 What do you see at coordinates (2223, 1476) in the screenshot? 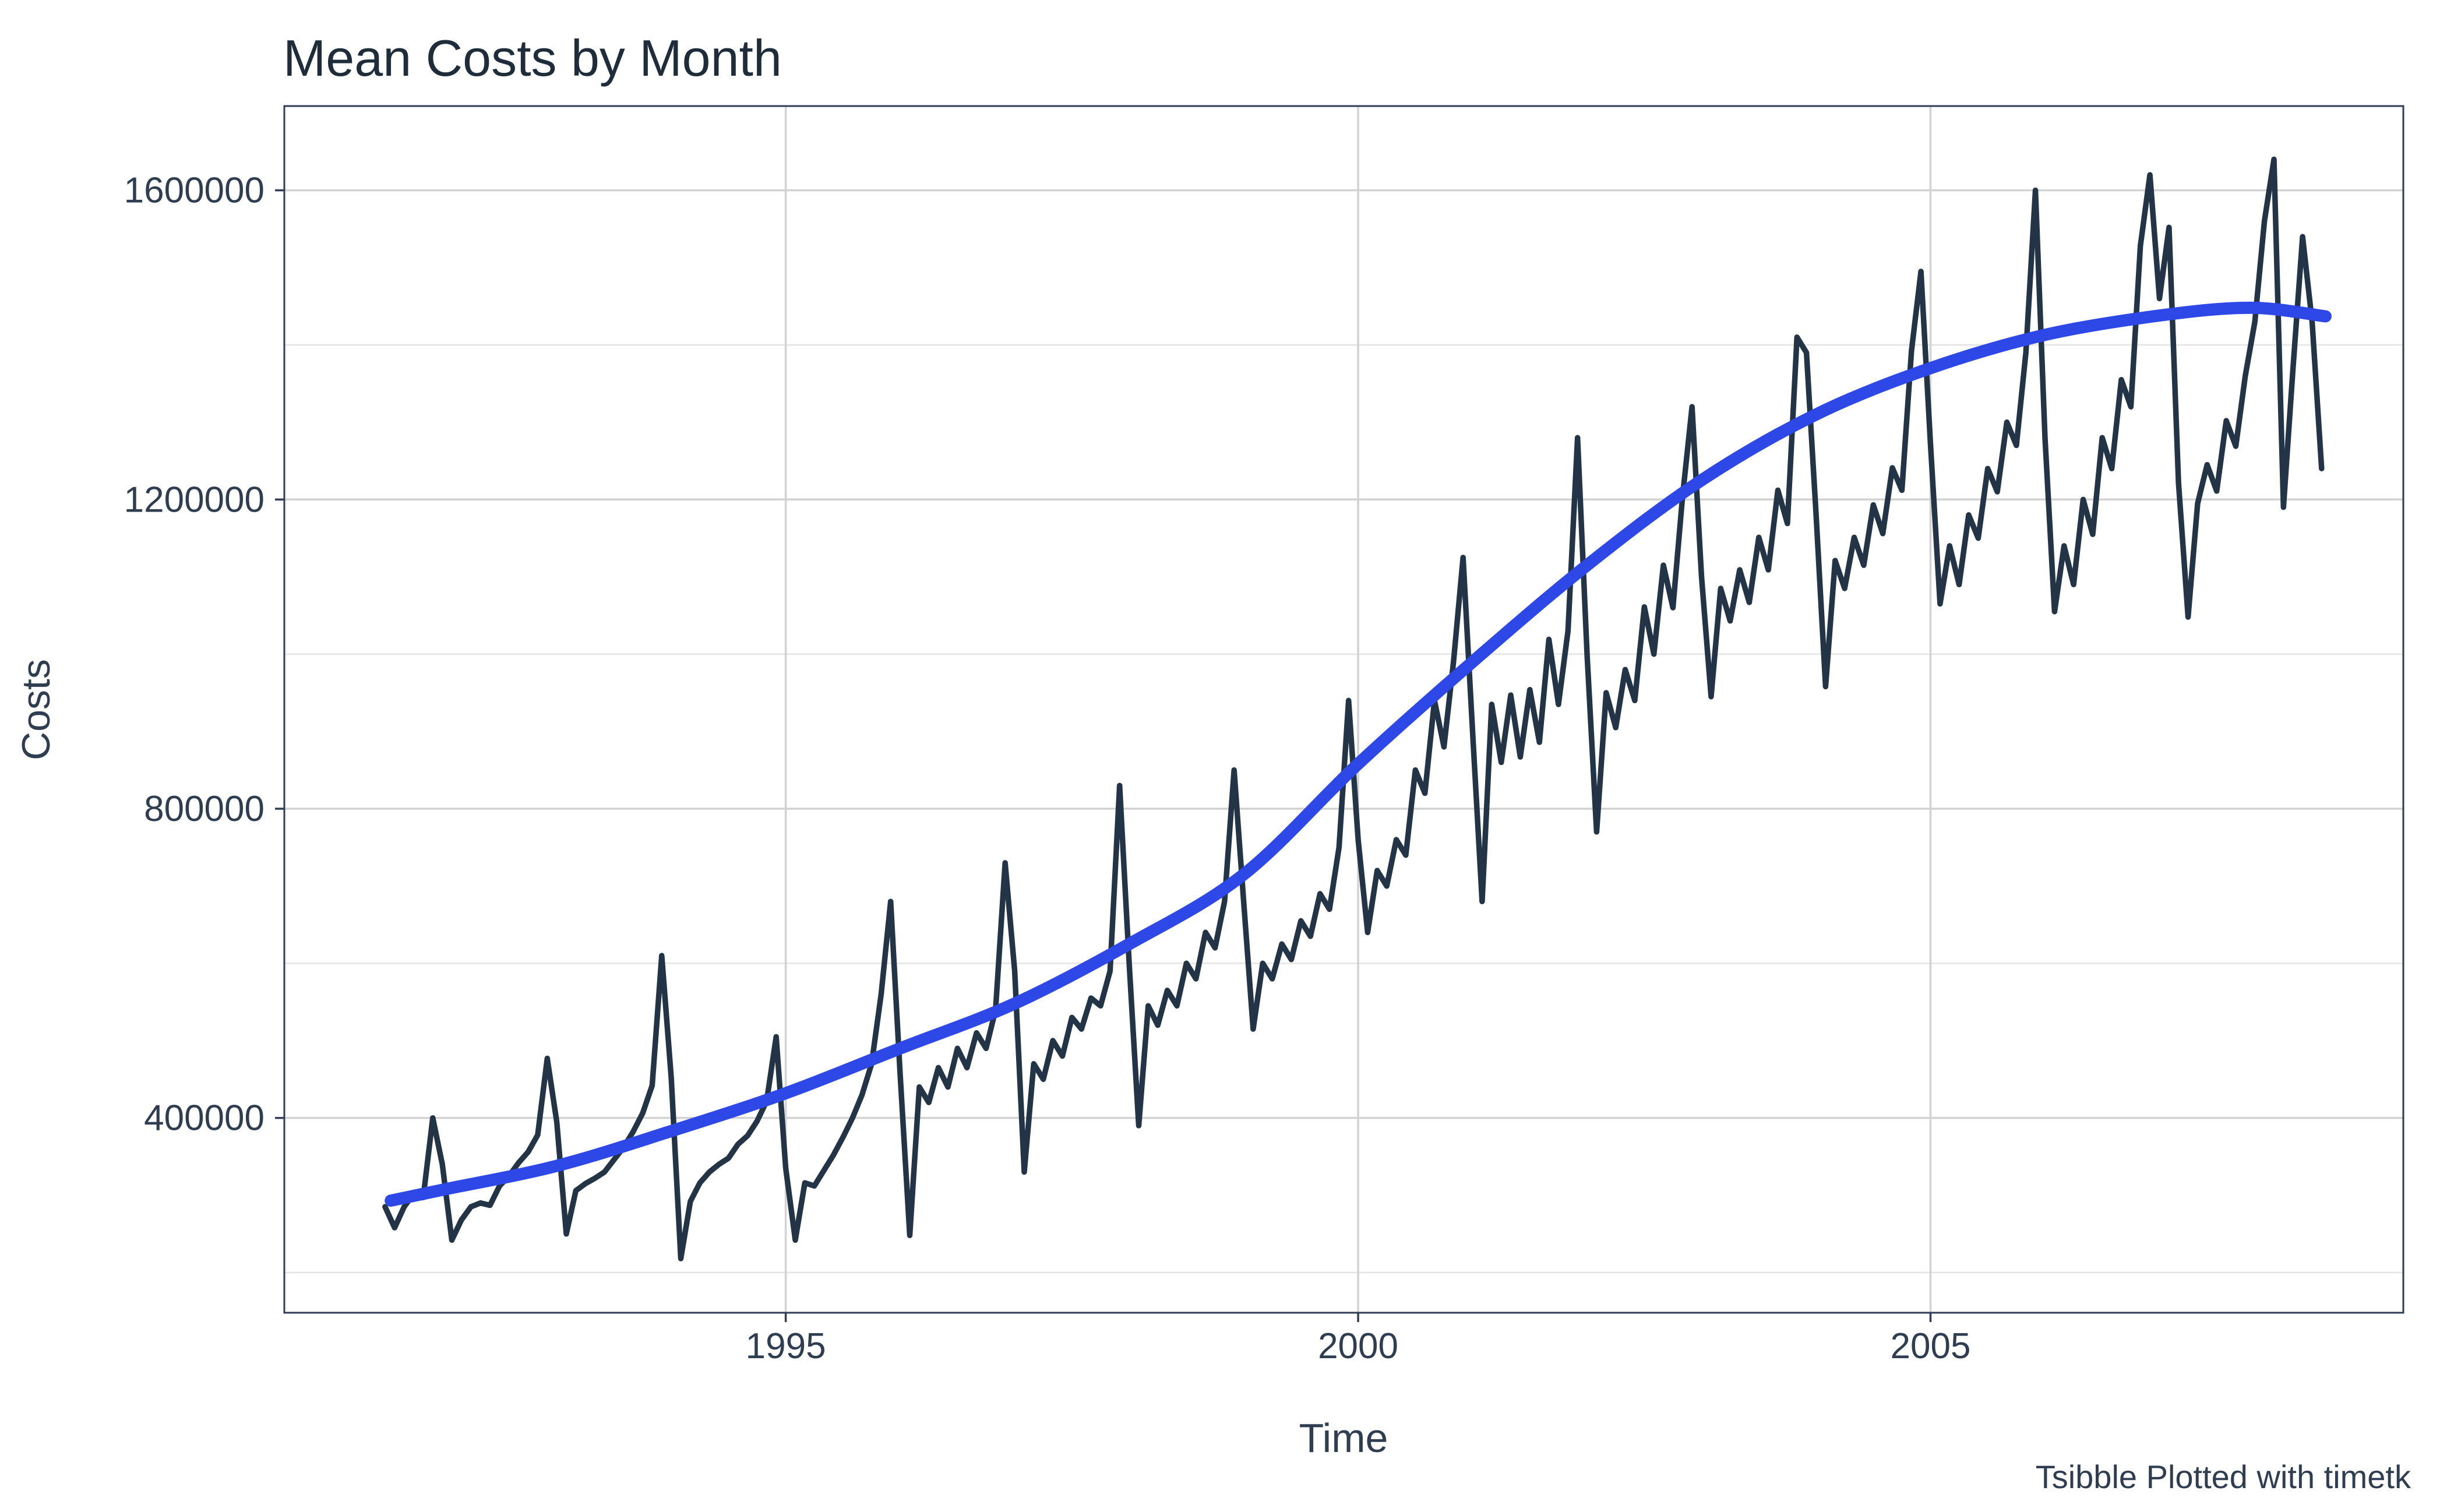
I see `chart-caption: Tsibble Plotted with timetk` at bounding box center [2223, 1476].